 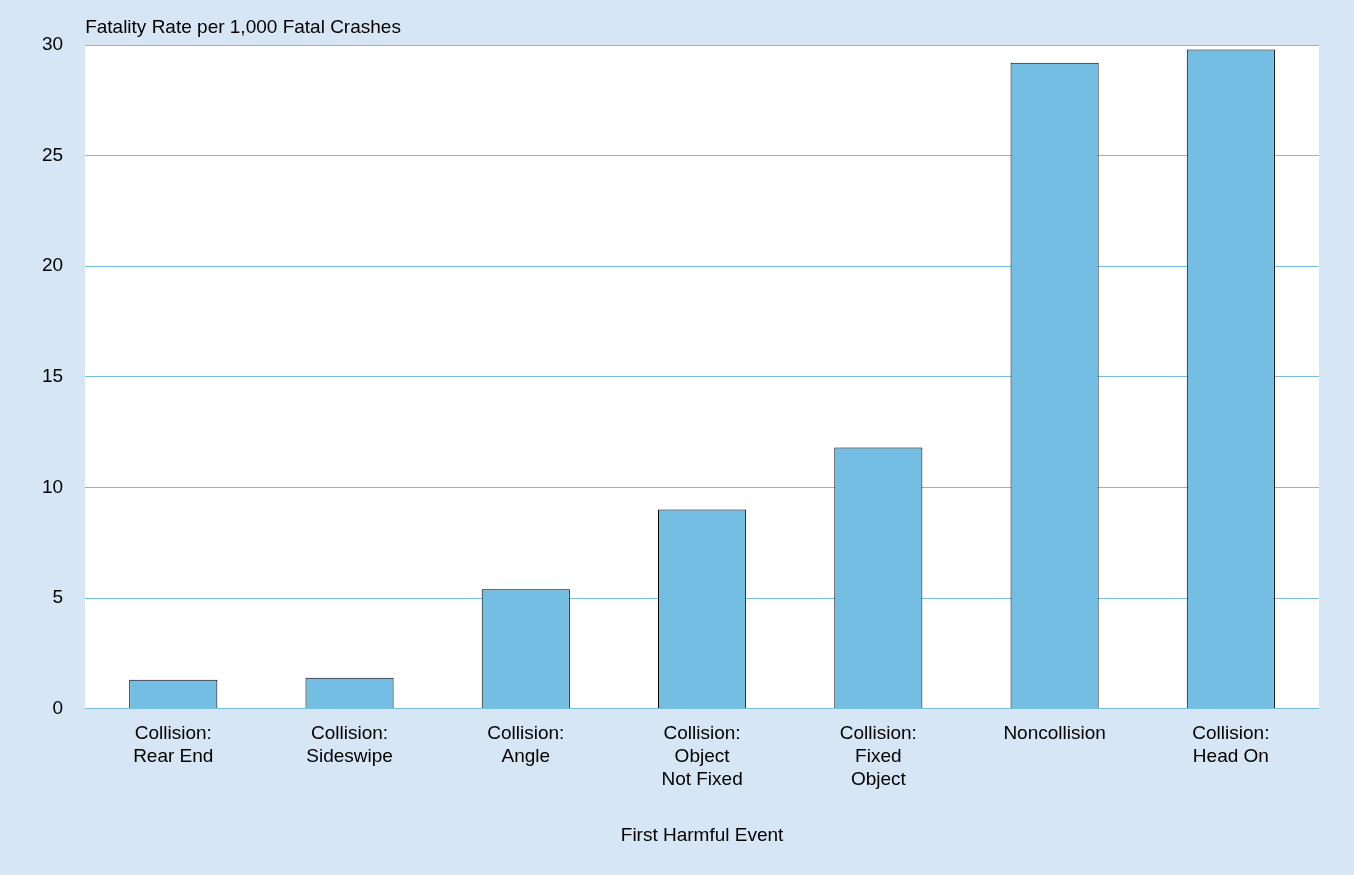 What do you see at coordinates (526, 744) in the screenshot?
I see `x-tick-label: Collision: Angle` at bounding box center [526, 744].